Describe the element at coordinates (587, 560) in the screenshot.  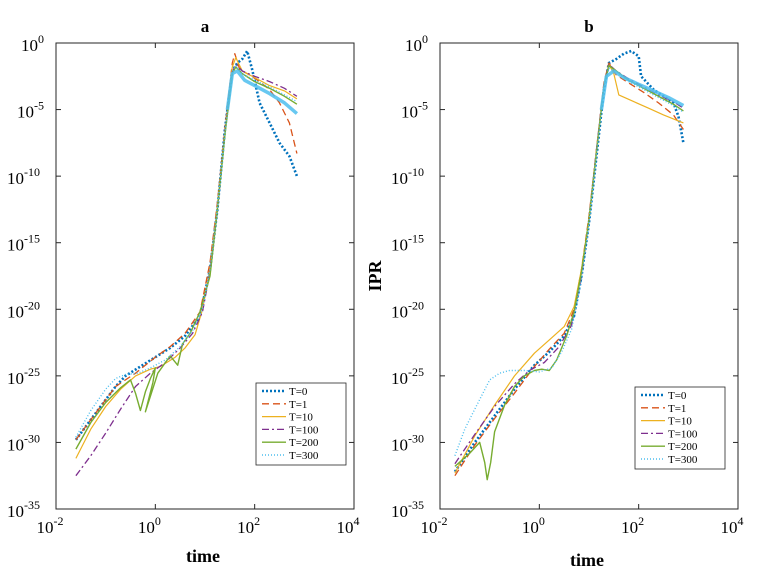
I see `panel-b-xlabel: time` at that location.